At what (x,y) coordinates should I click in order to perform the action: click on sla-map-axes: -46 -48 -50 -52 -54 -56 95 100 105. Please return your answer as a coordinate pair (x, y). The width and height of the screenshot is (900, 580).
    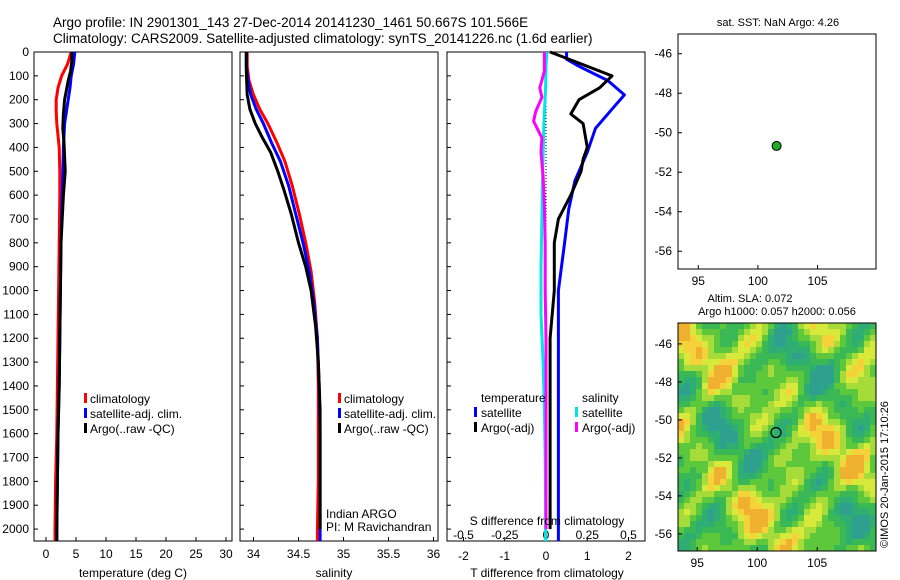
    Looking at the image, I should click on (741, 453).